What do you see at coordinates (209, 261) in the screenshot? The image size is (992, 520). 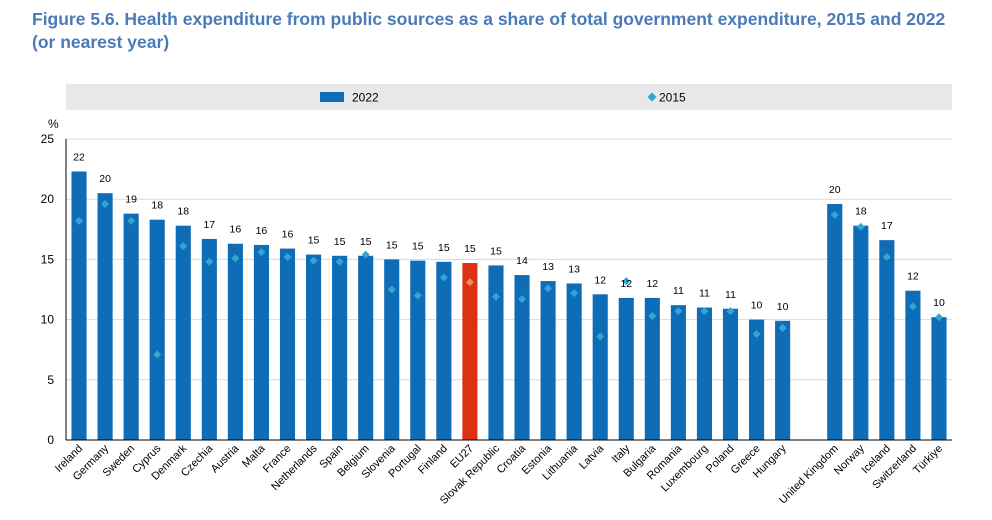 I see `marker-Czechia` at bounding box center [209, 261].